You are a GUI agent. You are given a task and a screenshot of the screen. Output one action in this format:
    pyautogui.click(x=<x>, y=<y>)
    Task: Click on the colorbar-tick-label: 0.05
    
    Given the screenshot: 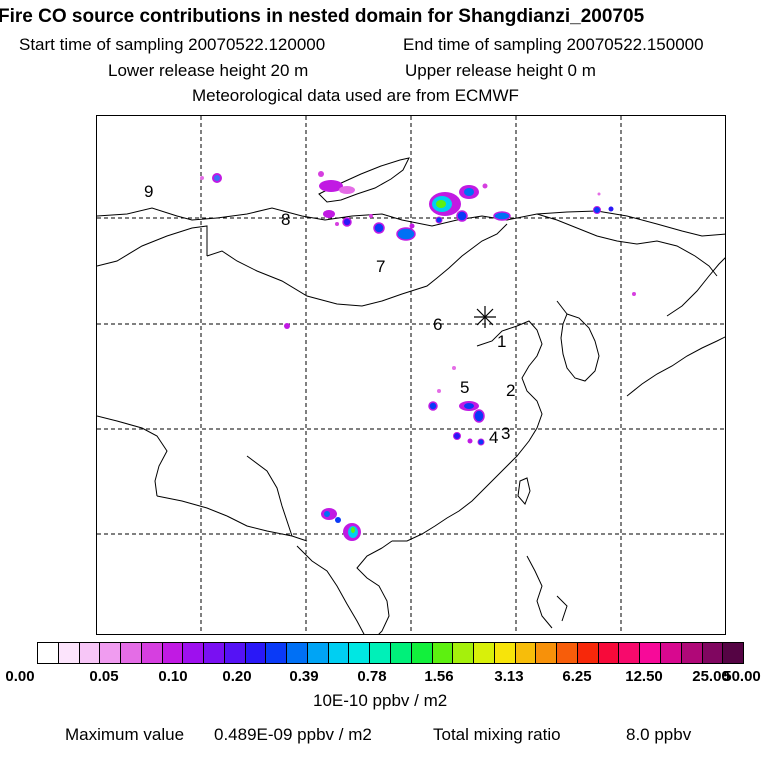 What is the action you would take?
    pyautogui.click(x=104, y=676)
    